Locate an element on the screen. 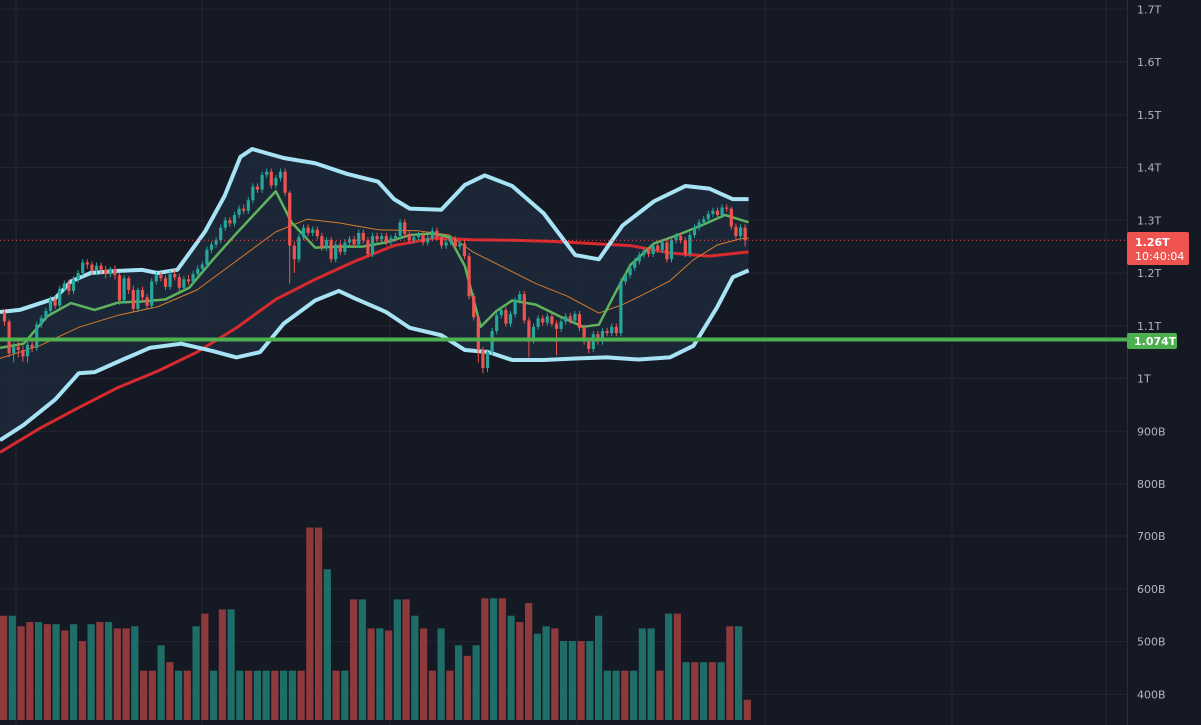 This screenshot has width=1201, height=725. current-price-label: 1.26T is located at coordinates (1152, 242).